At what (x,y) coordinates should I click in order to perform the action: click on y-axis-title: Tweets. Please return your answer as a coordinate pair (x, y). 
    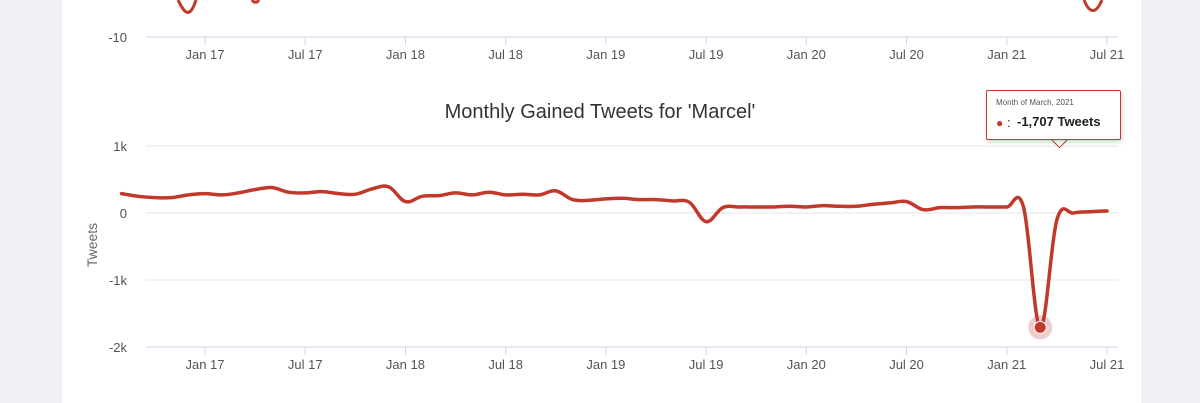
    Looking at the image, I should click on (92, 245).